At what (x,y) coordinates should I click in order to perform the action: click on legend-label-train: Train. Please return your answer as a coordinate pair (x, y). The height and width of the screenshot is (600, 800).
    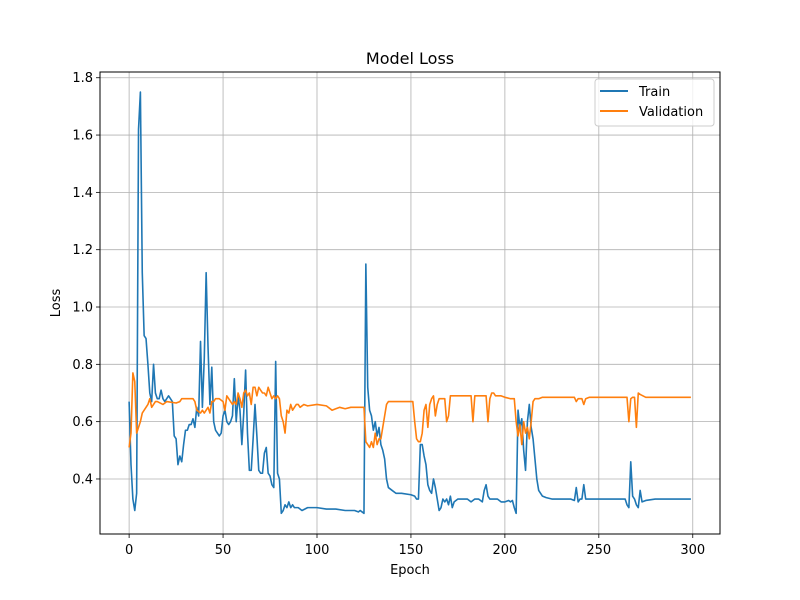
    Looking at the image, I should click on (654, 92).